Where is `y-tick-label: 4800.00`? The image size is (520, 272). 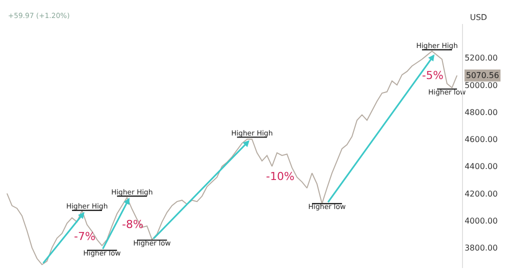
y-tick-label: 4800.00 is located at coordinates (481, 112).